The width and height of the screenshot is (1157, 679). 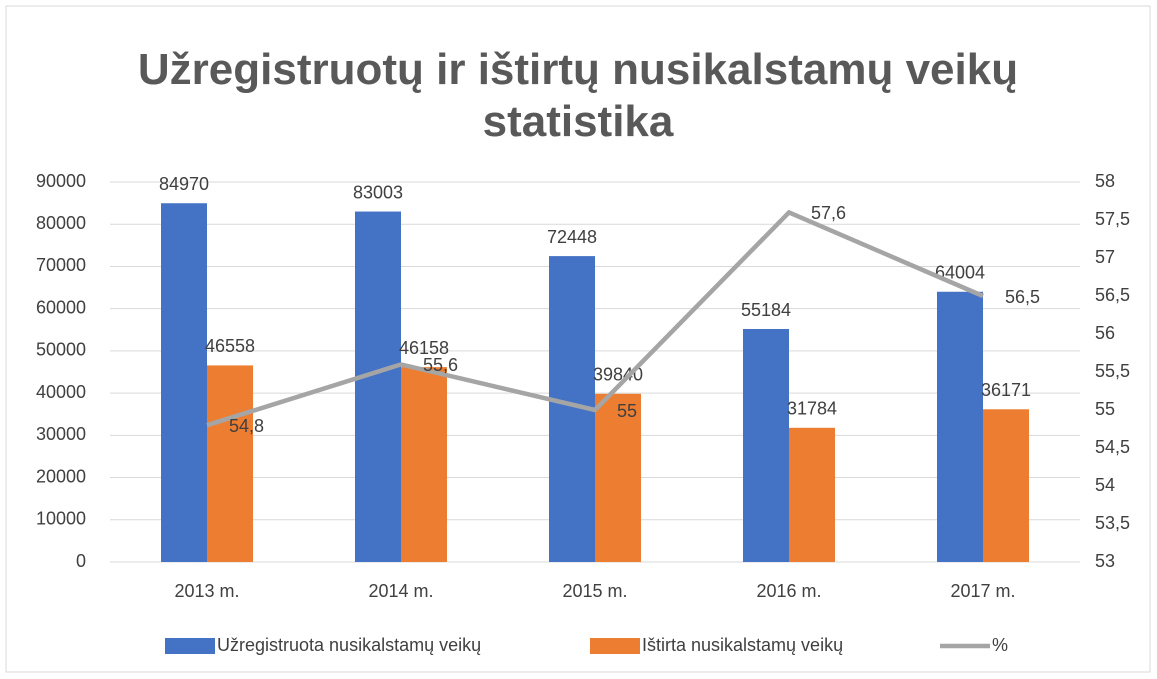 I want to click on data-label: 54,8, so click(x=246, y=426).